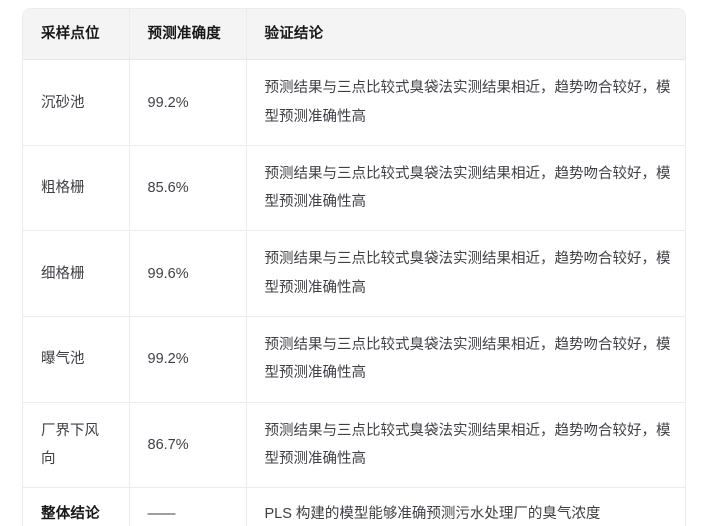 The image size is (707, 526). Describe the element at coordinates (188, 35) in the screenshot. I see `column-header-accuracy: 预测准确度` at that location.